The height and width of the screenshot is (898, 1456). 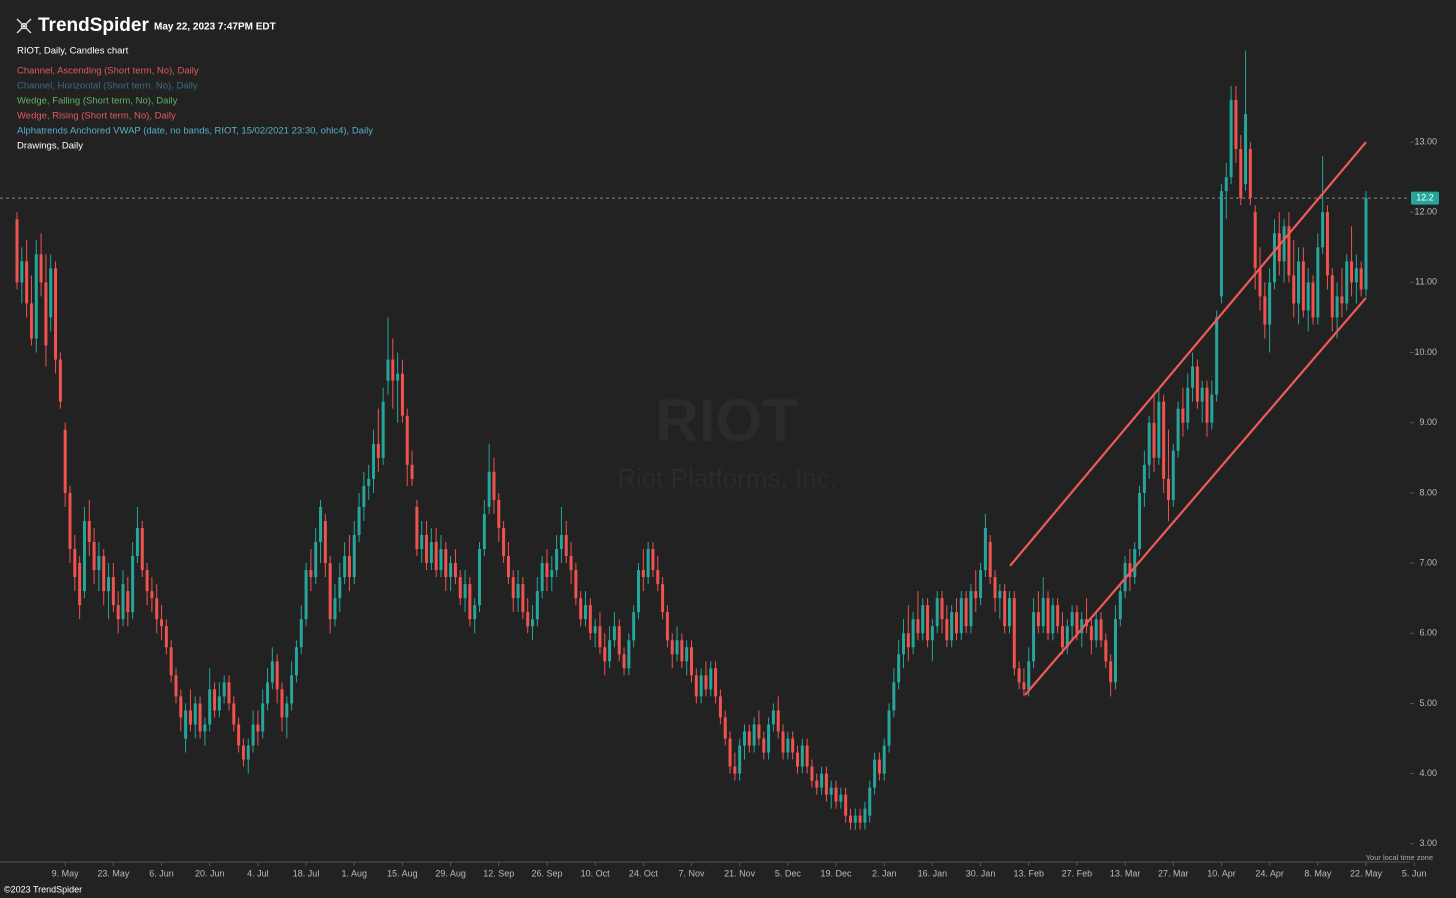 I want to click on x-tick-label: 27. Mar, so click(x=1173, y=873).